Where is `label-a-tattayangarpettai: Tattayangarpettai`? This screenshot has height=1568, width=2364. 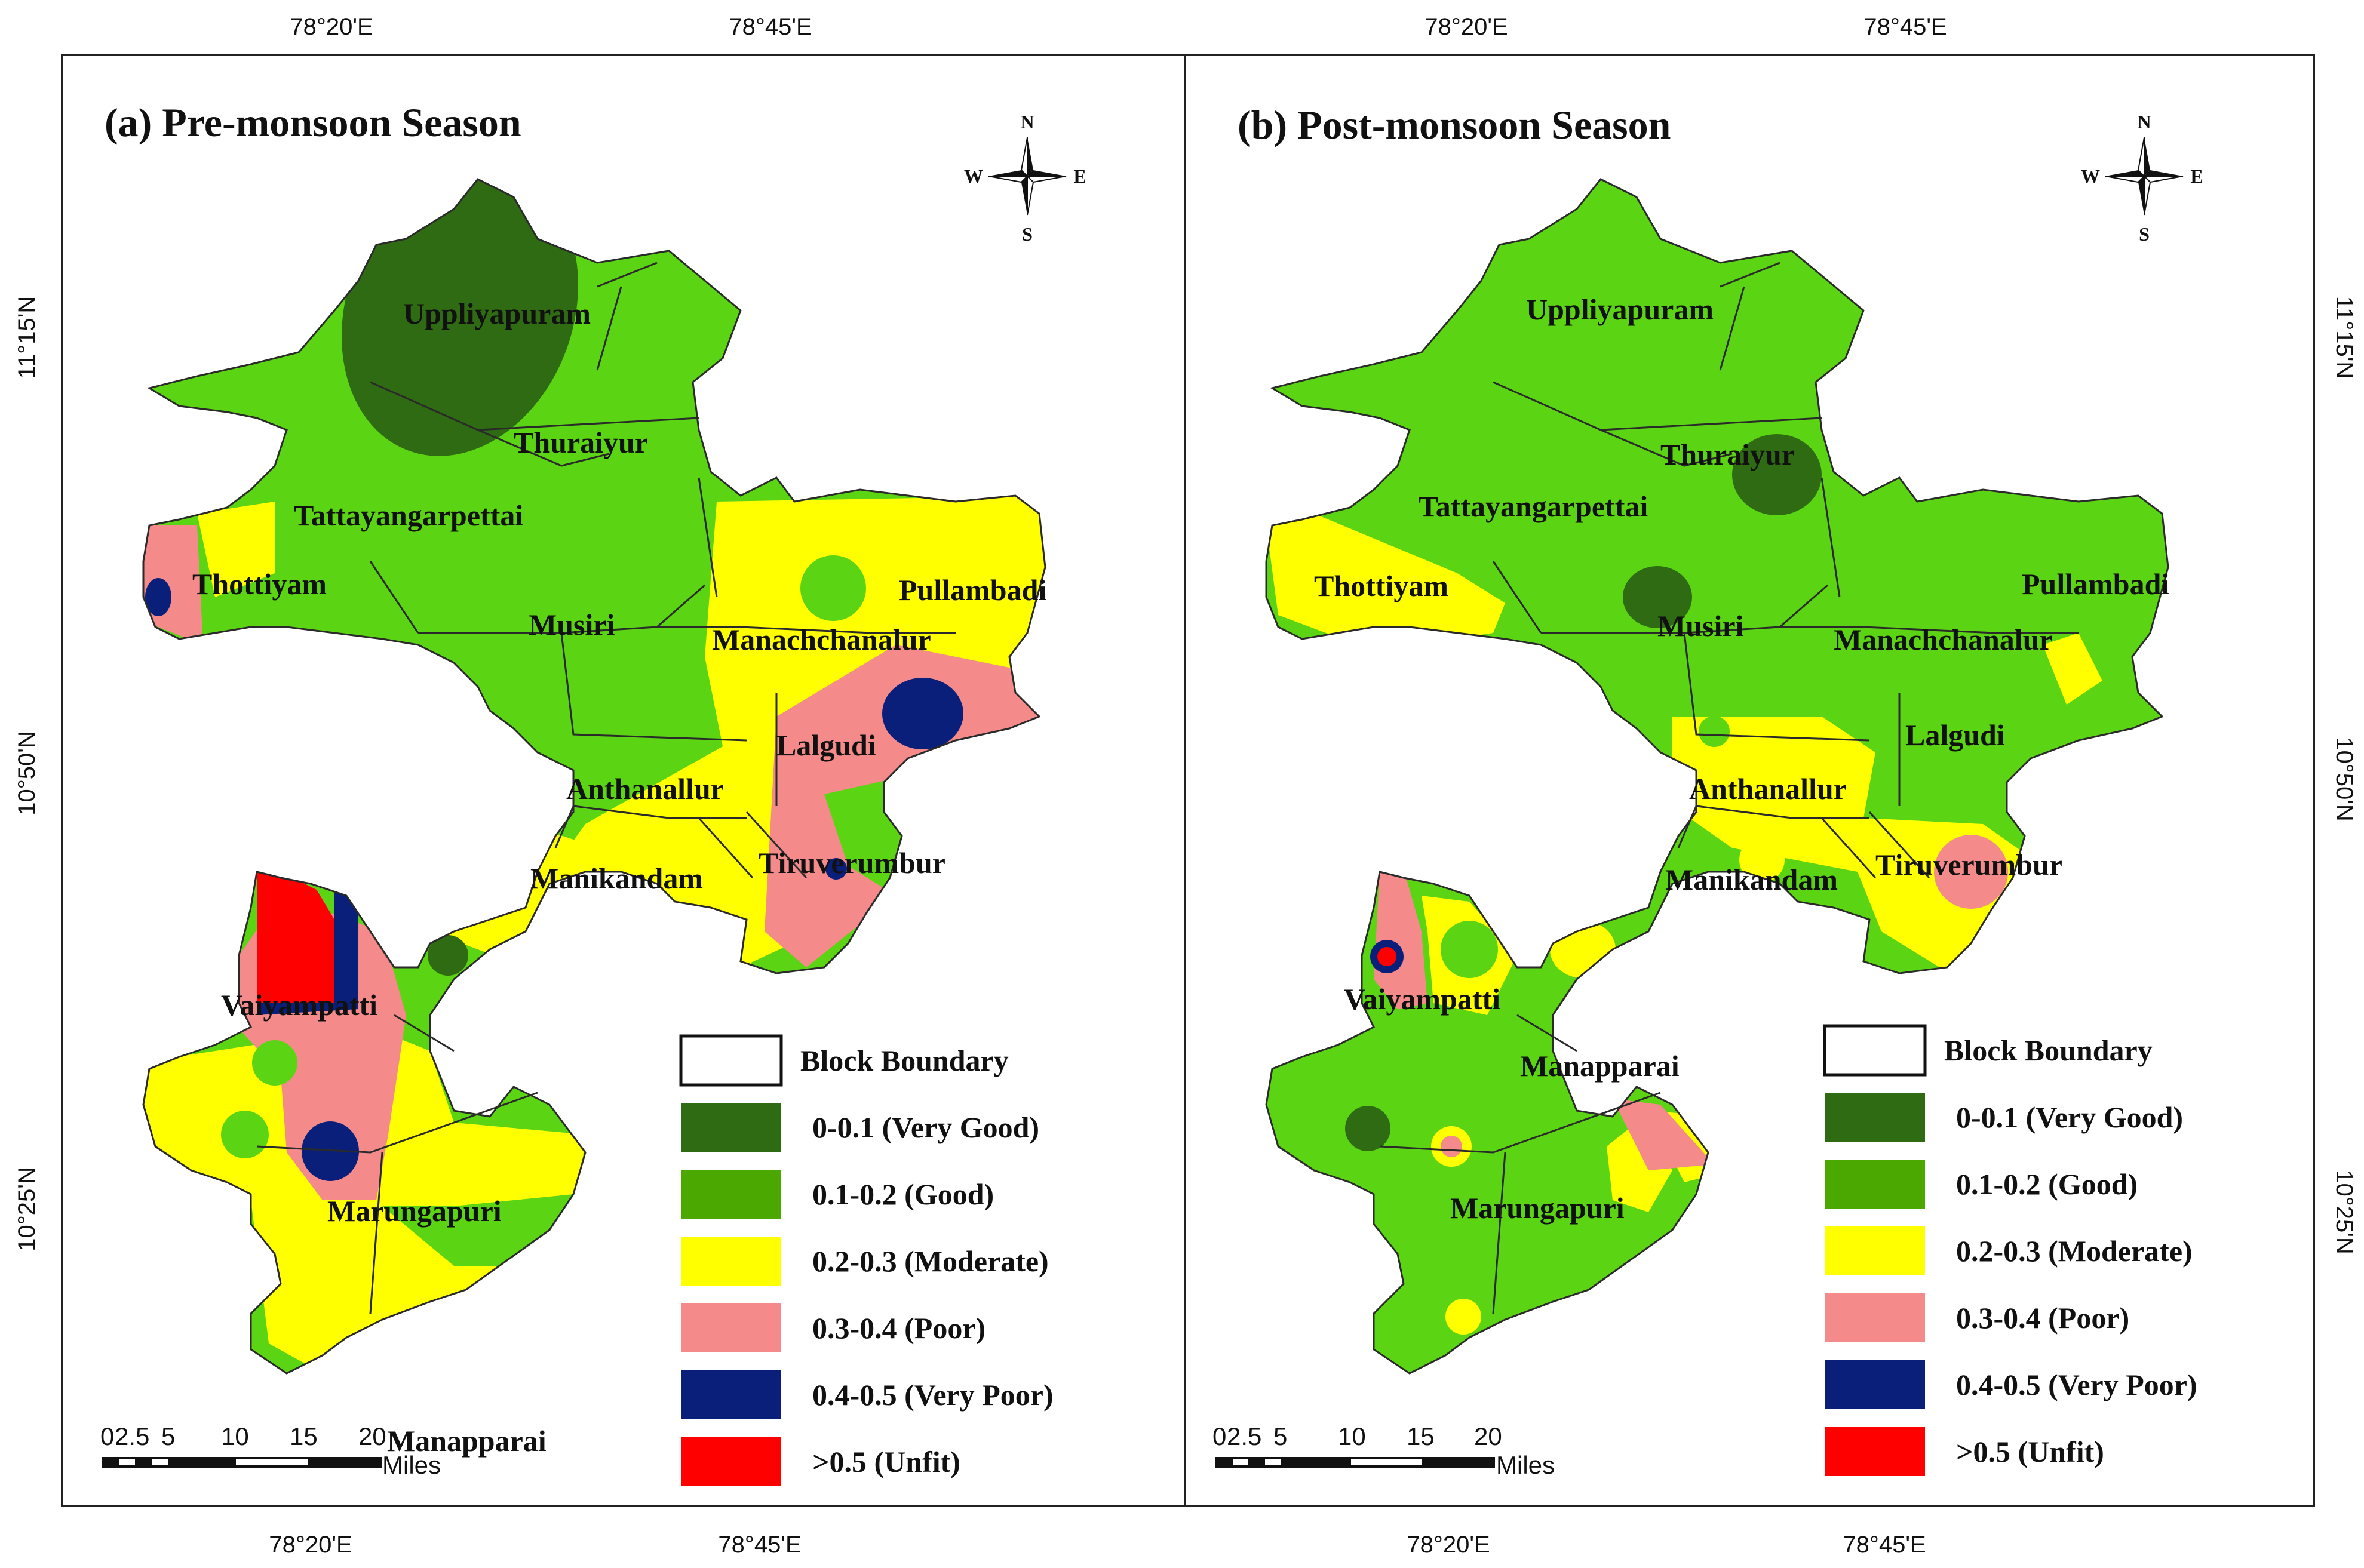 label-a-tattayangarpettai: Tattayangarpettai is located at coordinates (409, 515).